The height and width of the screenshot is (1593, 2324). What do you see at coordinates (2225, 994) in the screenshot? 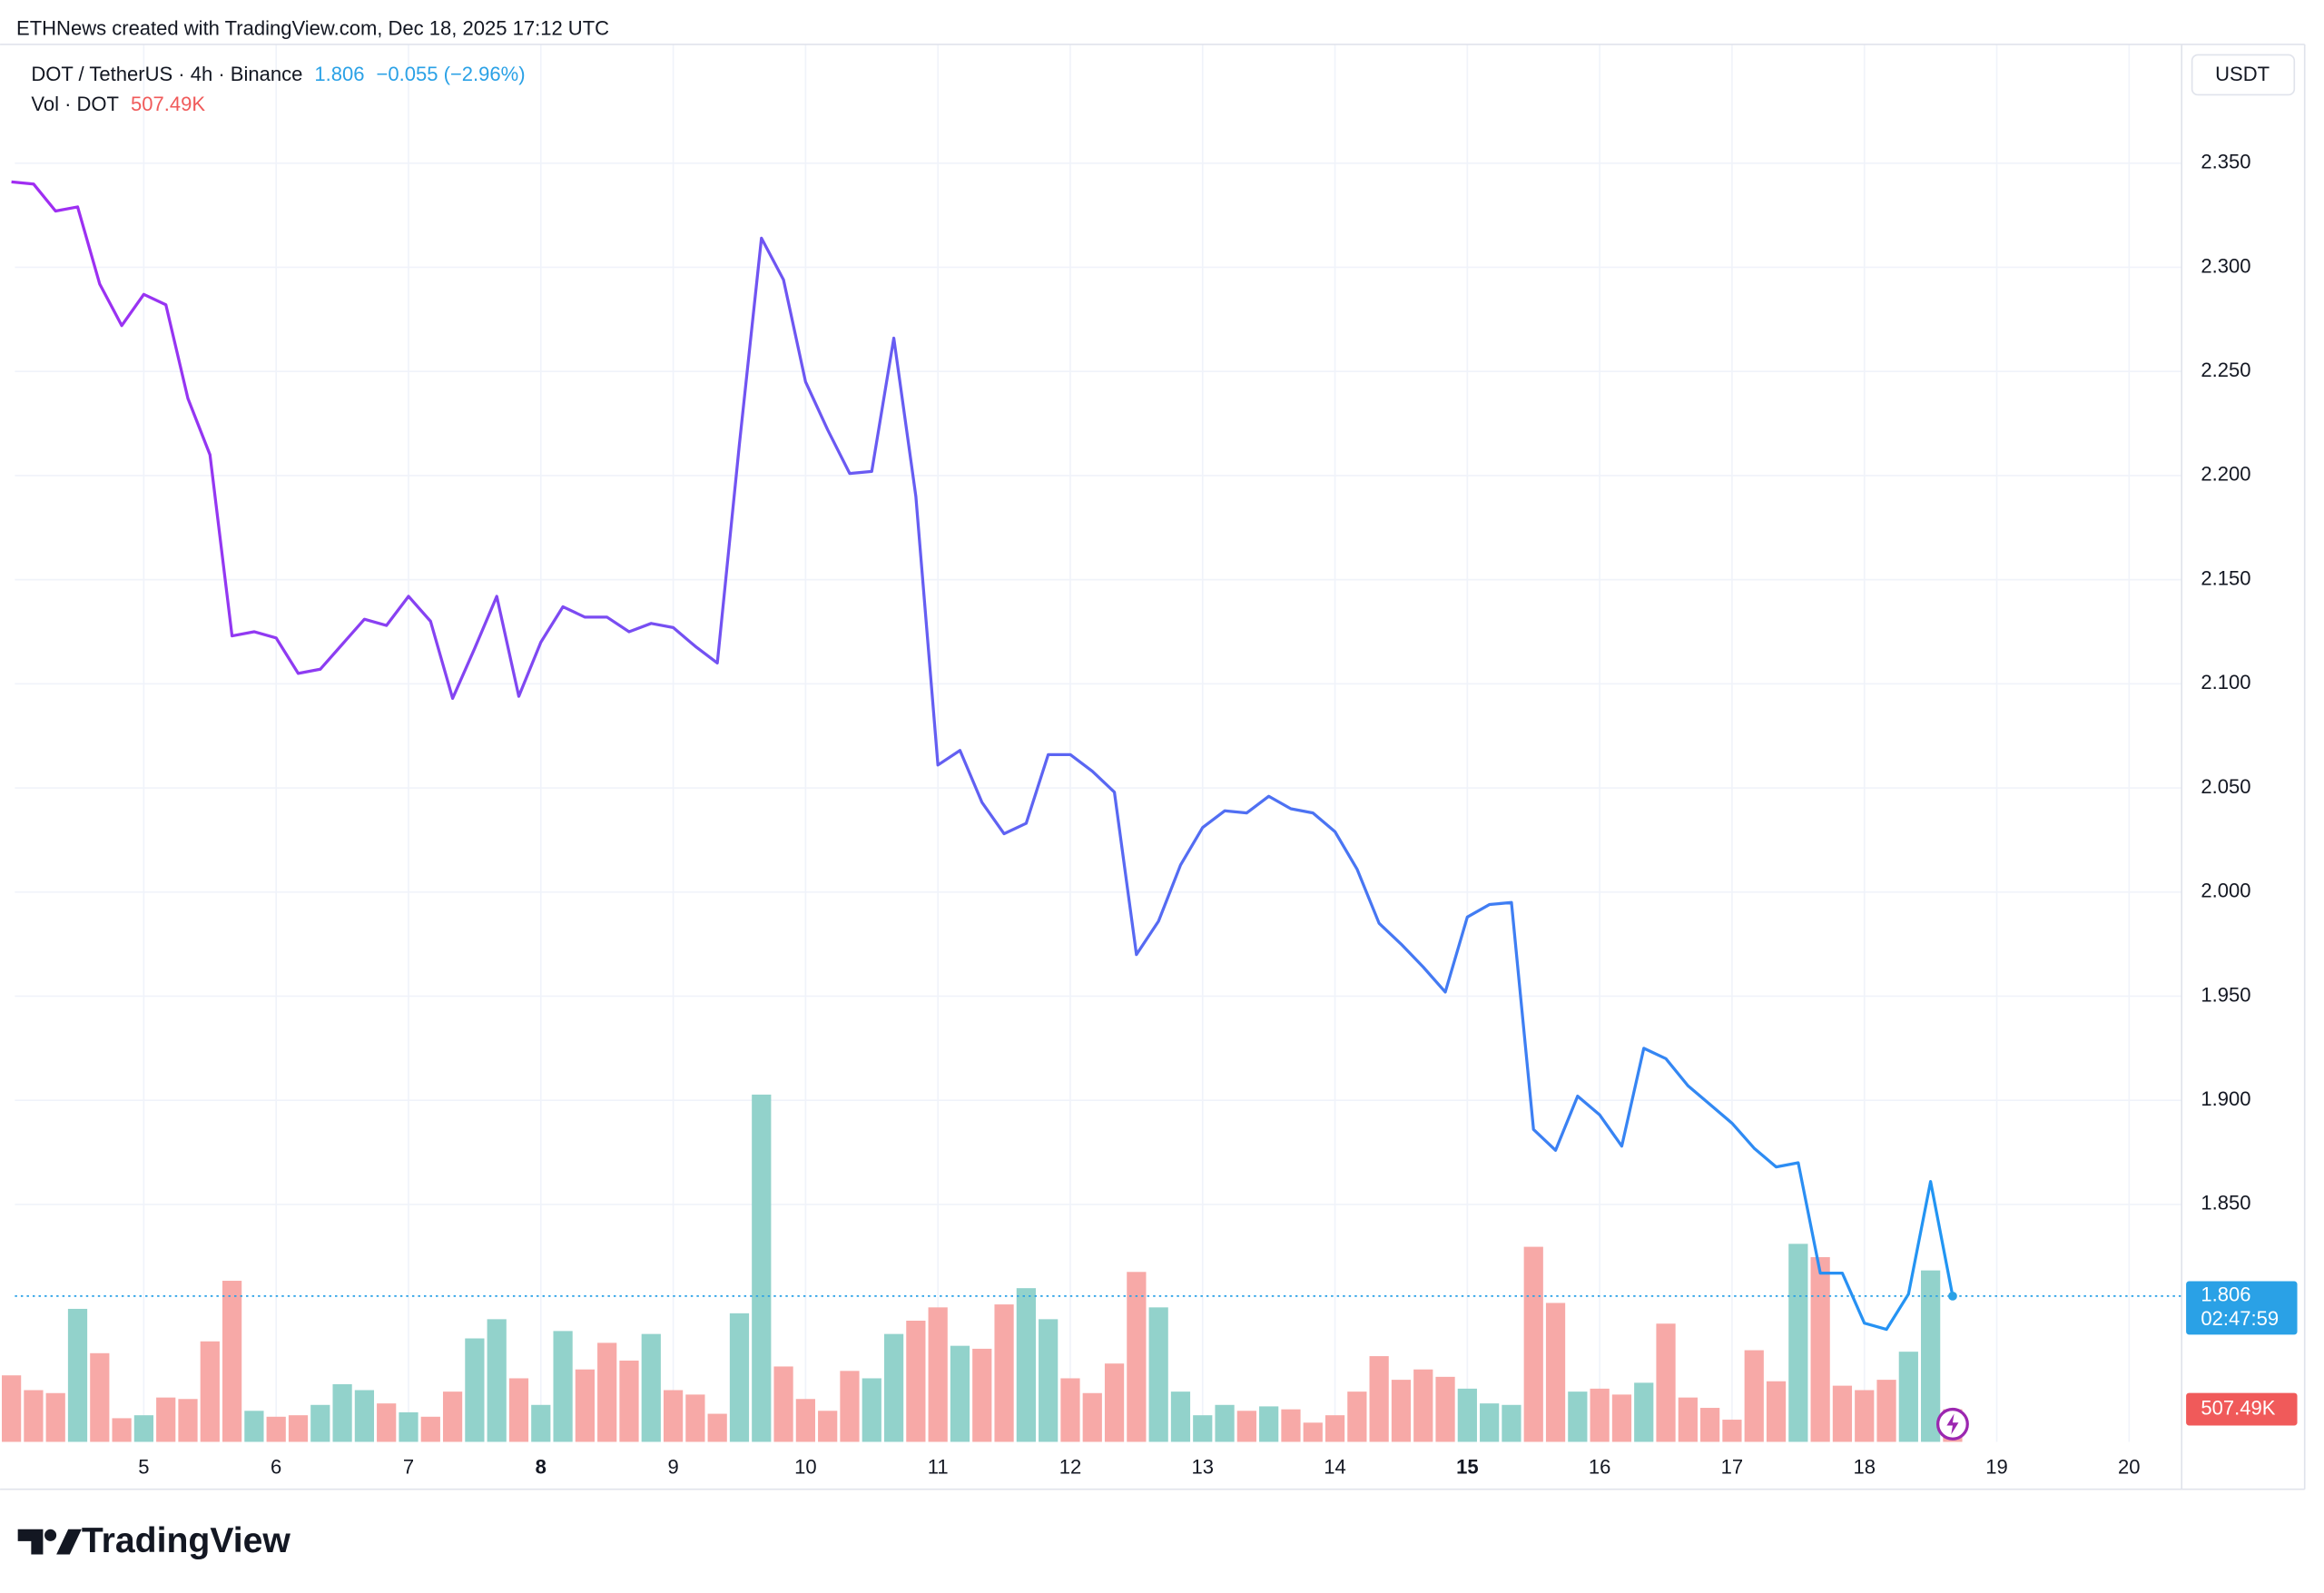
I see `y-tick-label: 1.950` at bounding box center [2225, 994].